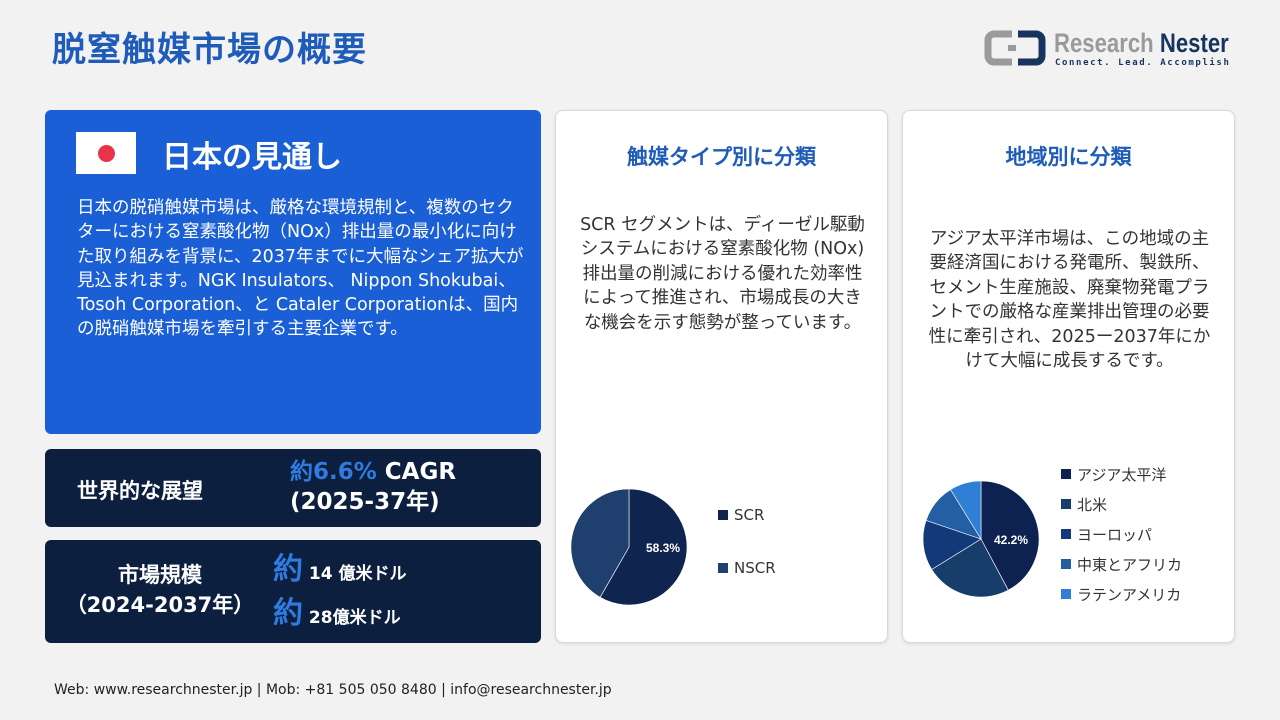 This screenshot has height=720, width=1280. I want to click on market-value-2037: 28億米ドル, so click(354, 618).